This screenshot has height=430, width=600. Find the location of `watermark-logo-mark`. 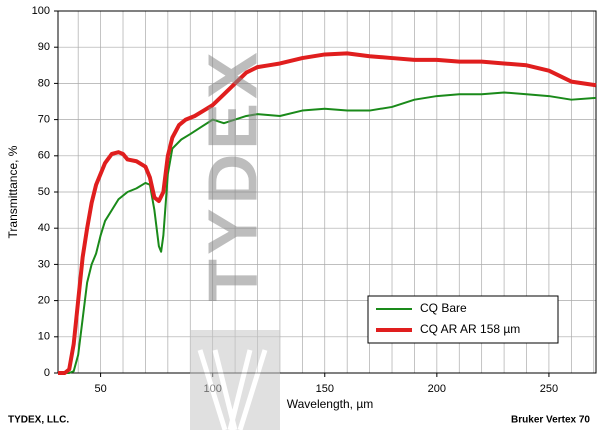

watermark-logo-mark is located at coordinates (232, 389).